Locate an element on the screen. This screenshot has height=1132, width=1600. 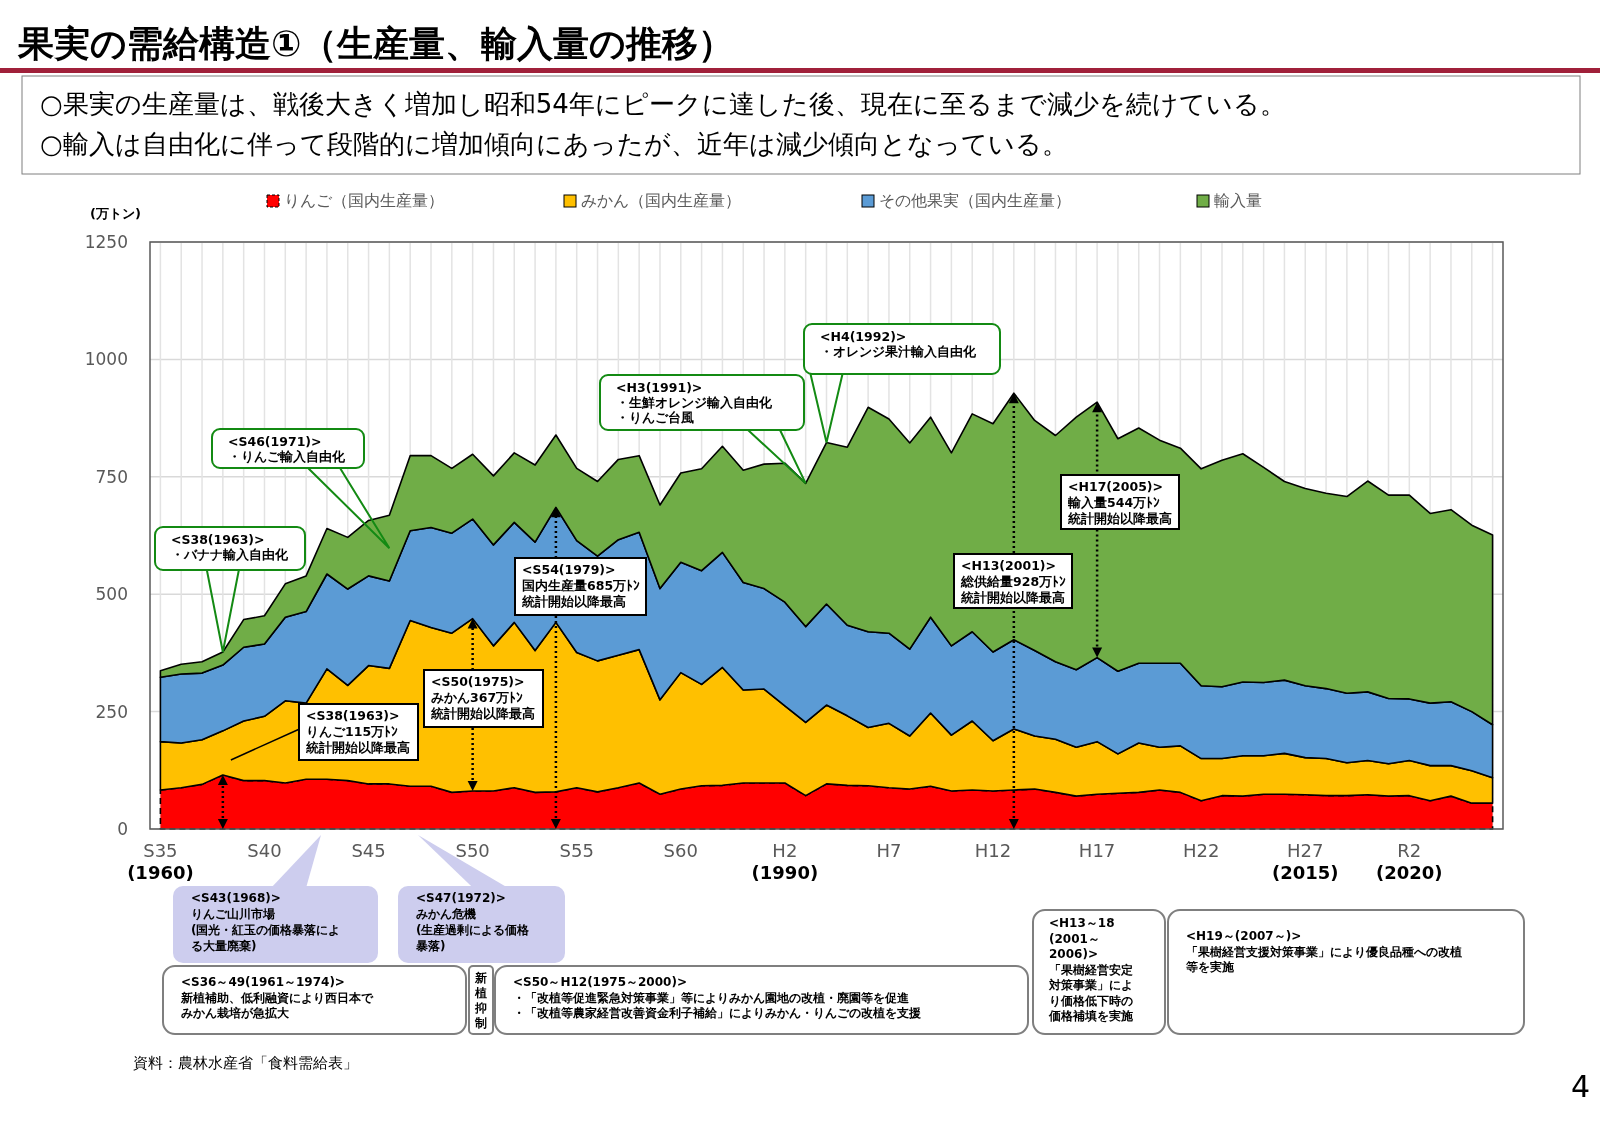
annotation: <S36～49(1961～1974)> 新植補助、低利融資により西日本でみかん栽培が急拡大 is located at coordinates (314, 1000).